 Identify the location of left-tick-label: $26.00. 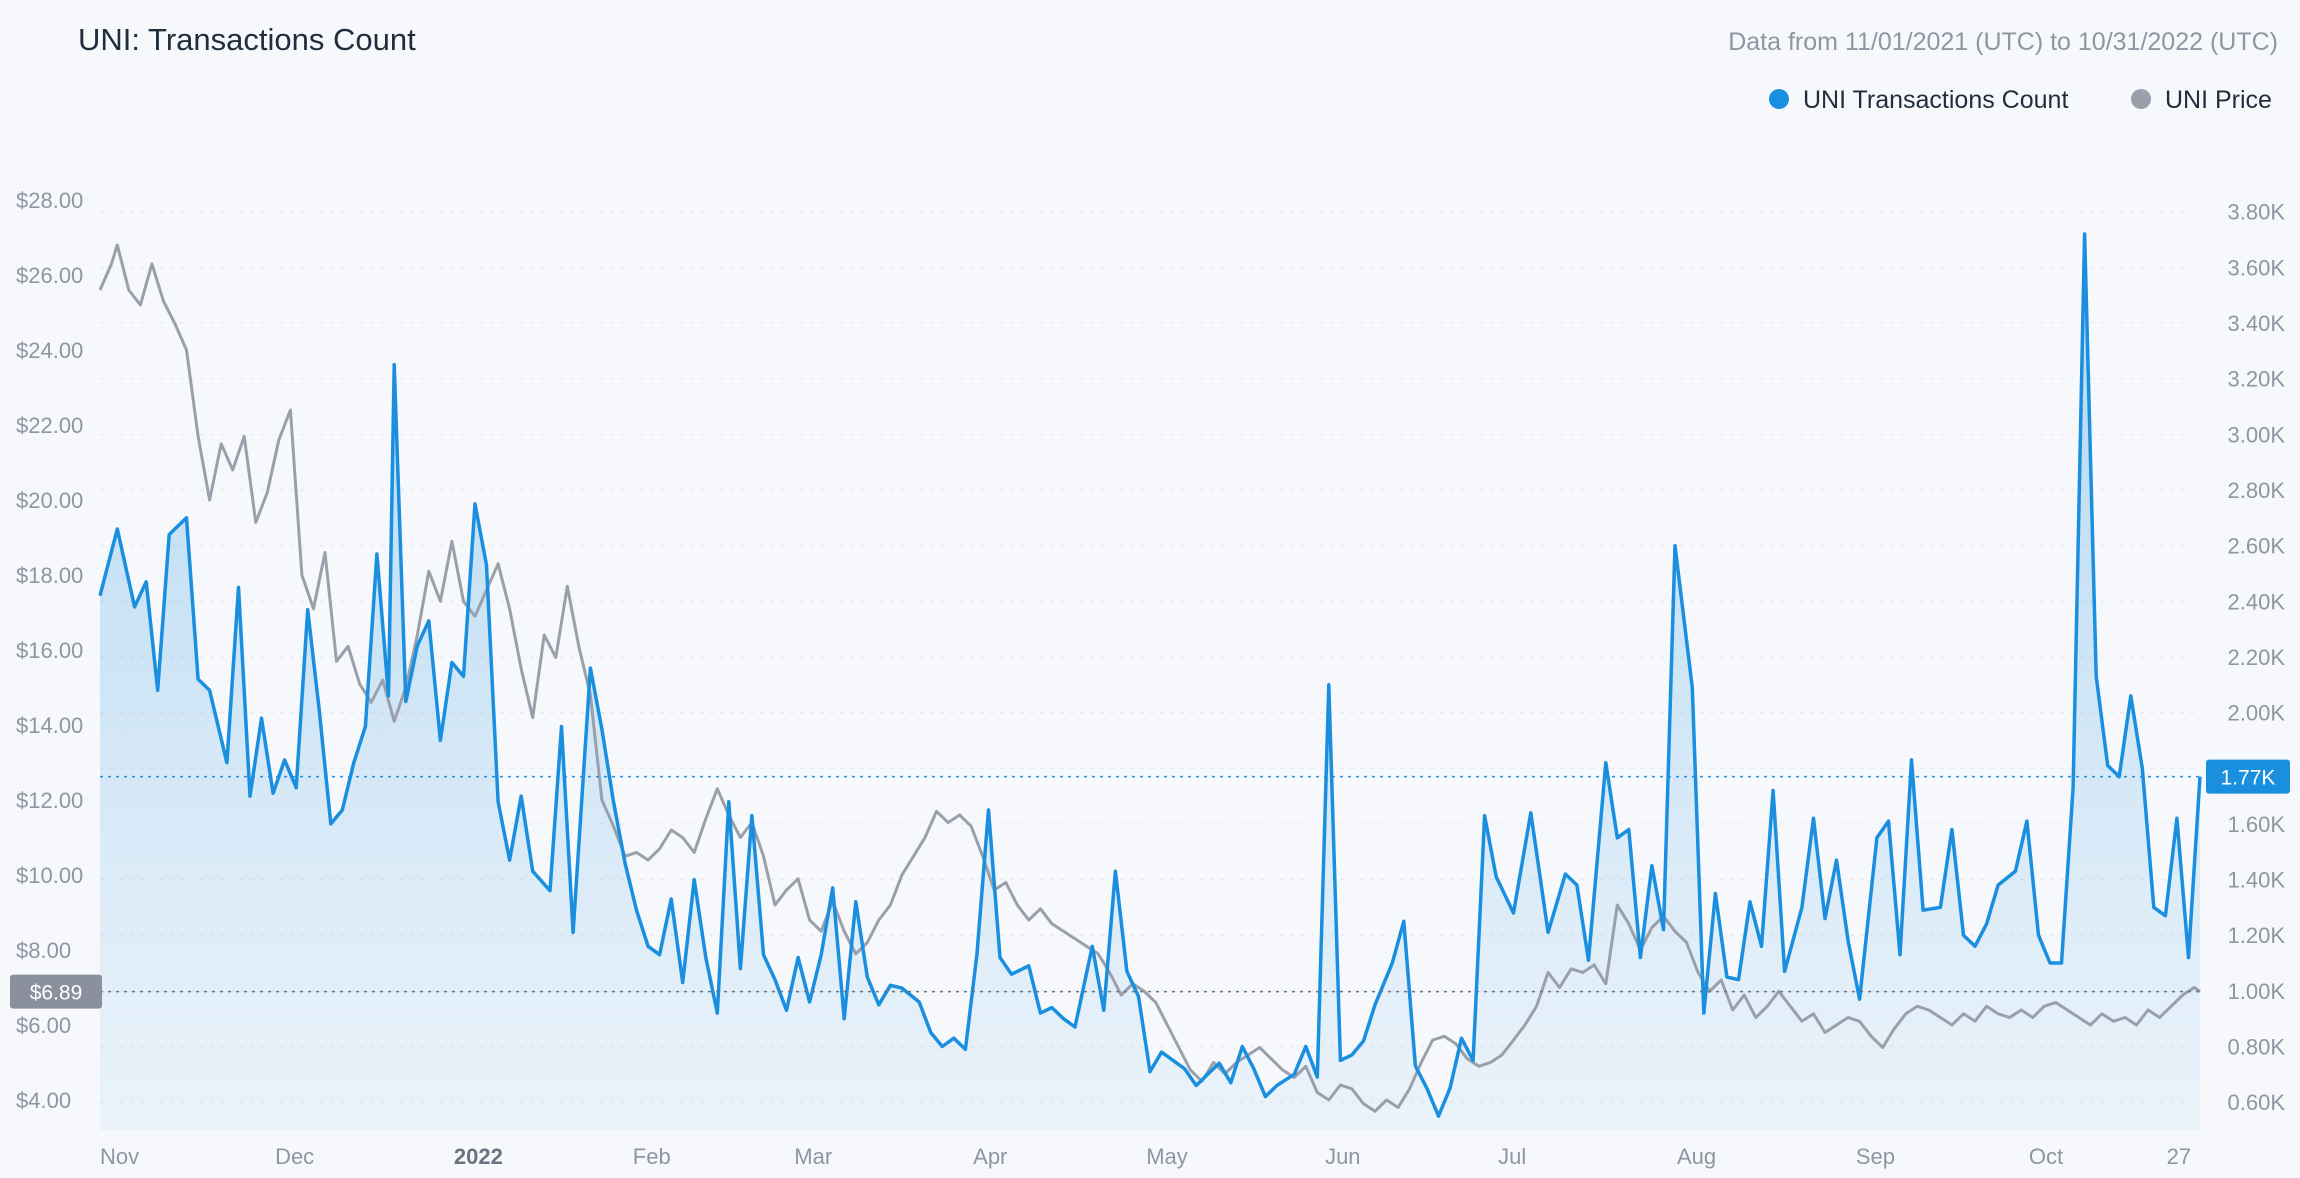
(49, 275).